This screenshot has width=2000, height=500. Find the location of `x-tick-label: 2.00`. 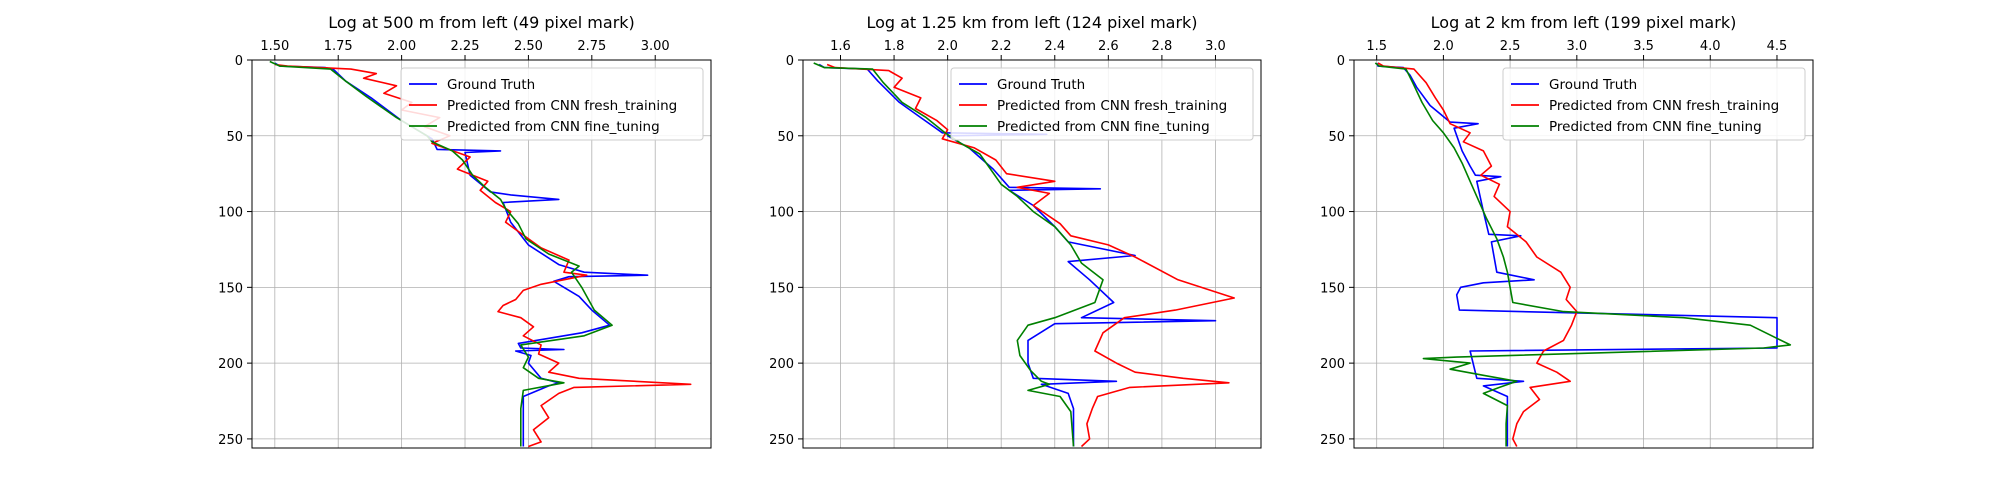

x-tick-label: 2.00 is located at coordinates (401, 46).